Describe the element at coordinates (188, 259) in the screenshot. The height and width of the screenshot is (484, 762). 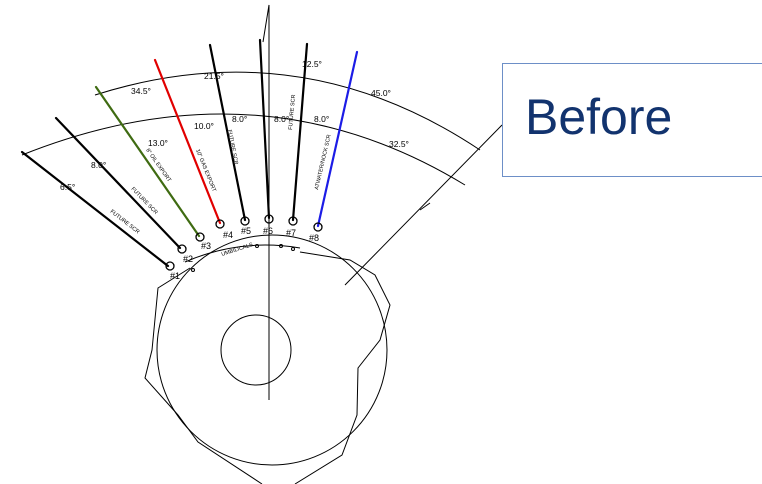
I see `slot-number-2: #2` at that location.